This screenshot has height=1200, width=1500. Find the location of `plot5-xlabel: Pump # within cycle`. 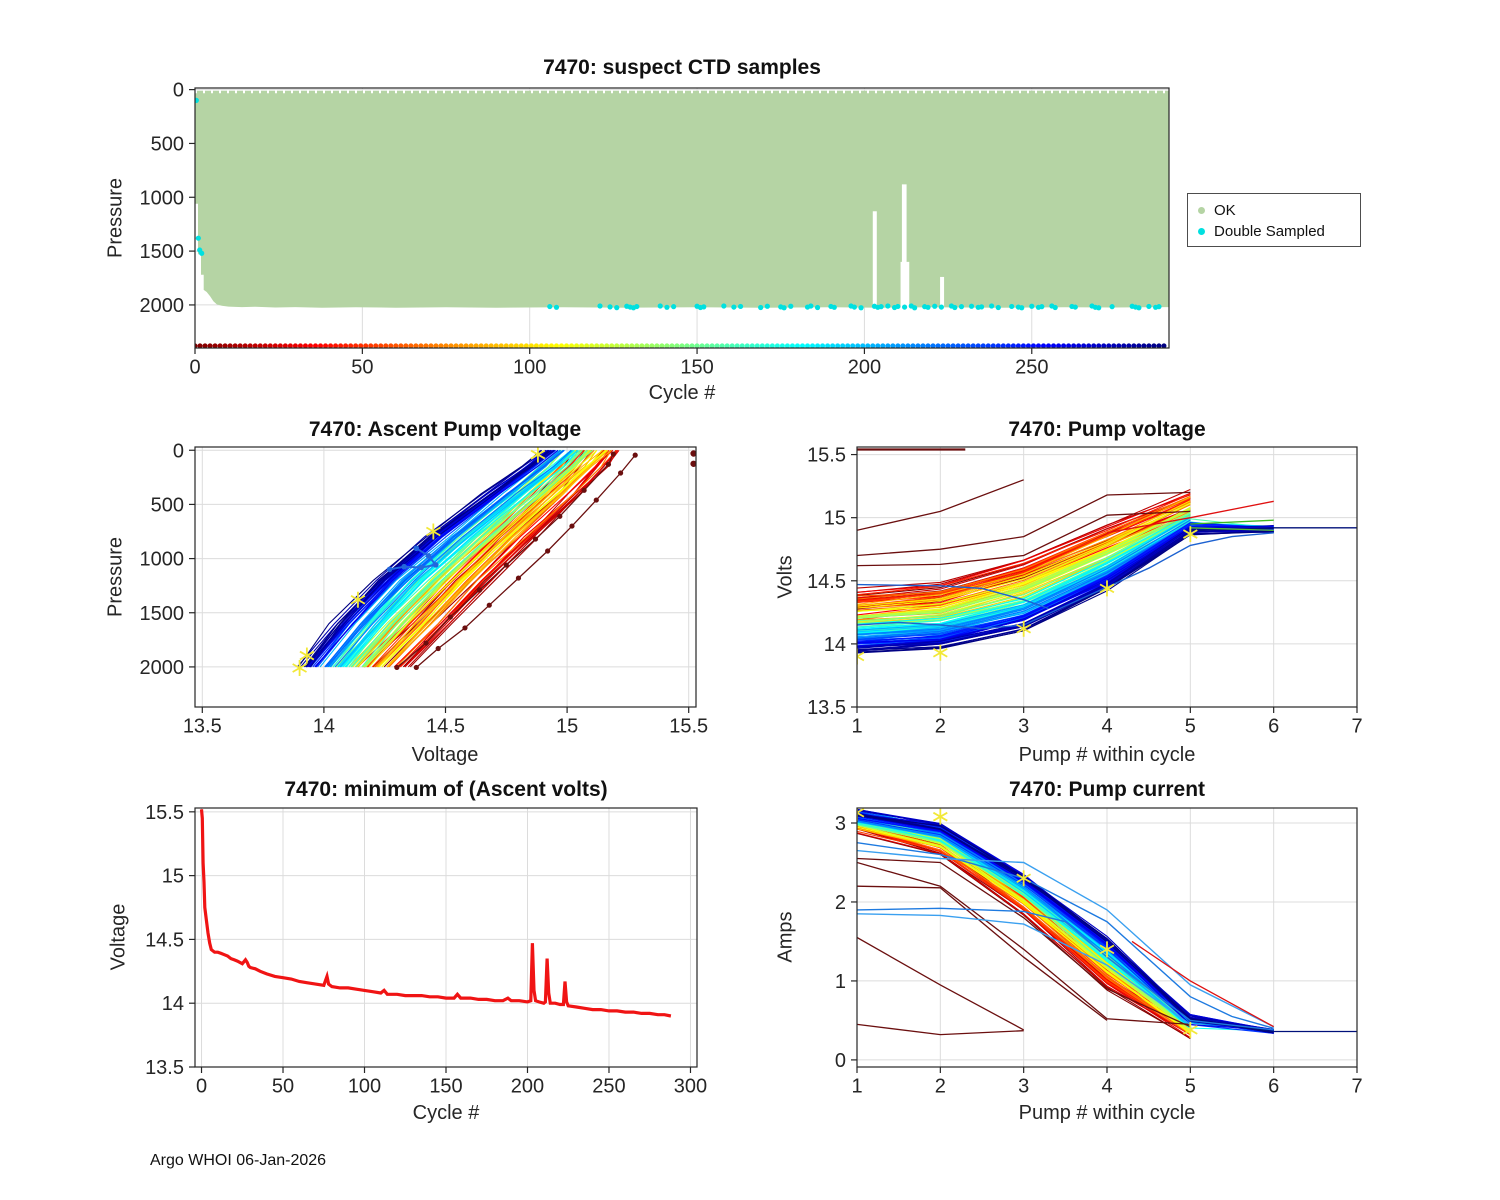

plot5-xlabel: Pump # within cycle is located at coordinates (1107, 1113).